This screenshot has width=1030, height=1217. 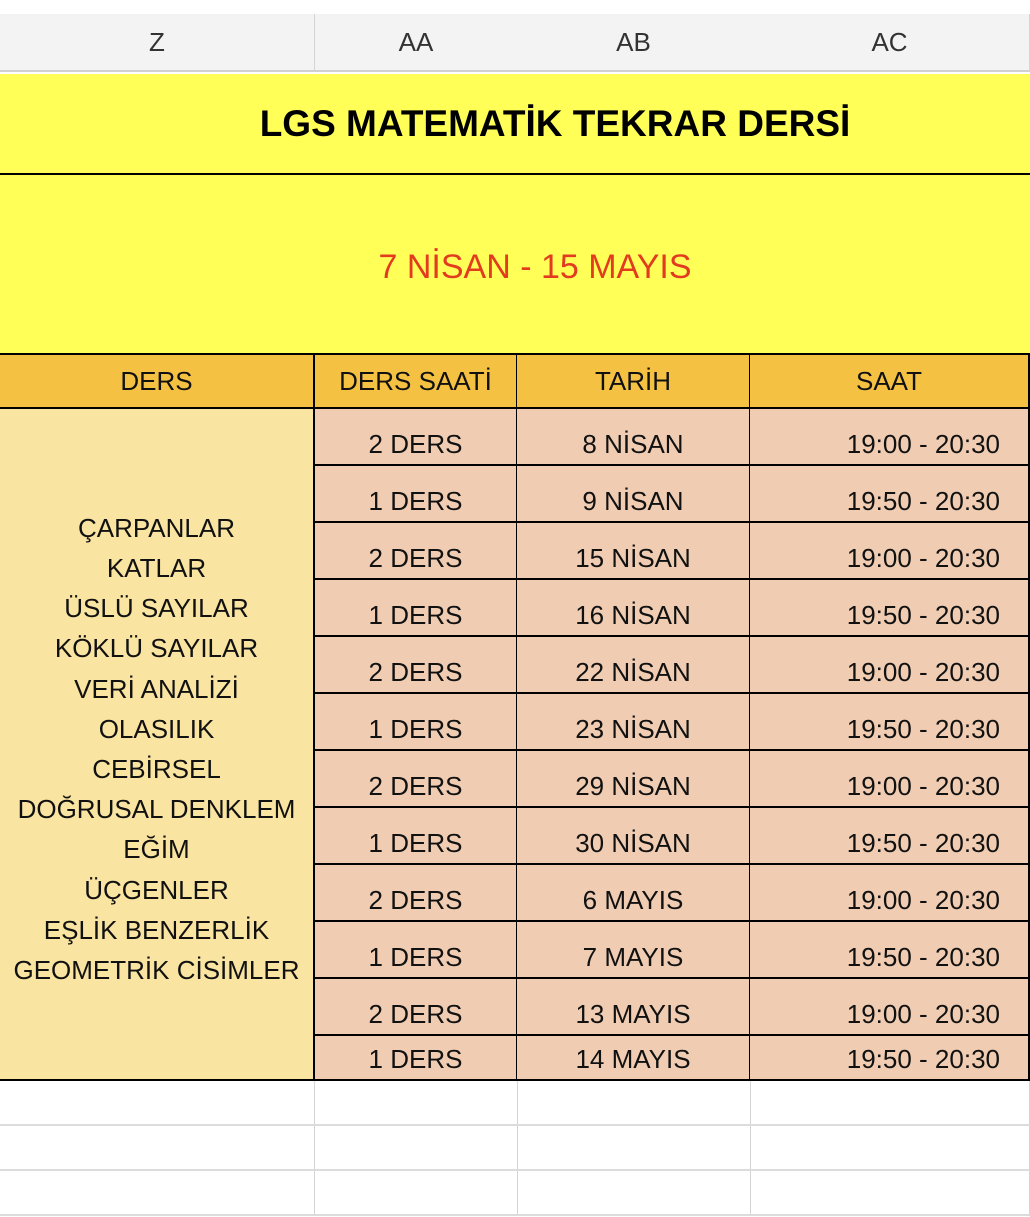 I want to click on title-cell: LGS MATEMATİK TEKRAR DERSİ, so click(x=515, y=124).